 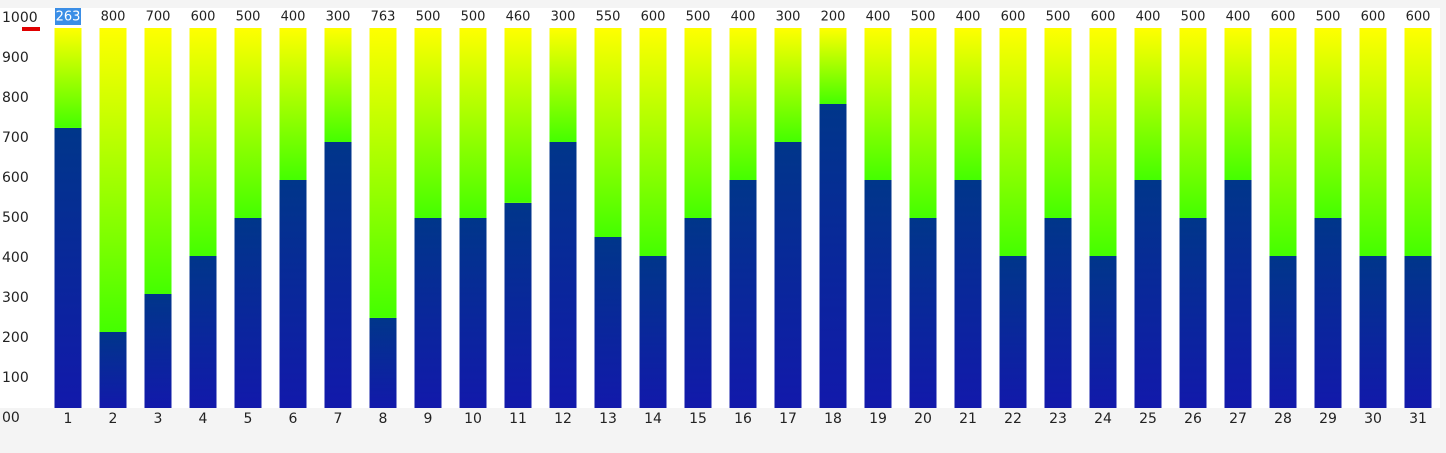 I want to click on y-tick-label: 800, so click(x=15, y=98).